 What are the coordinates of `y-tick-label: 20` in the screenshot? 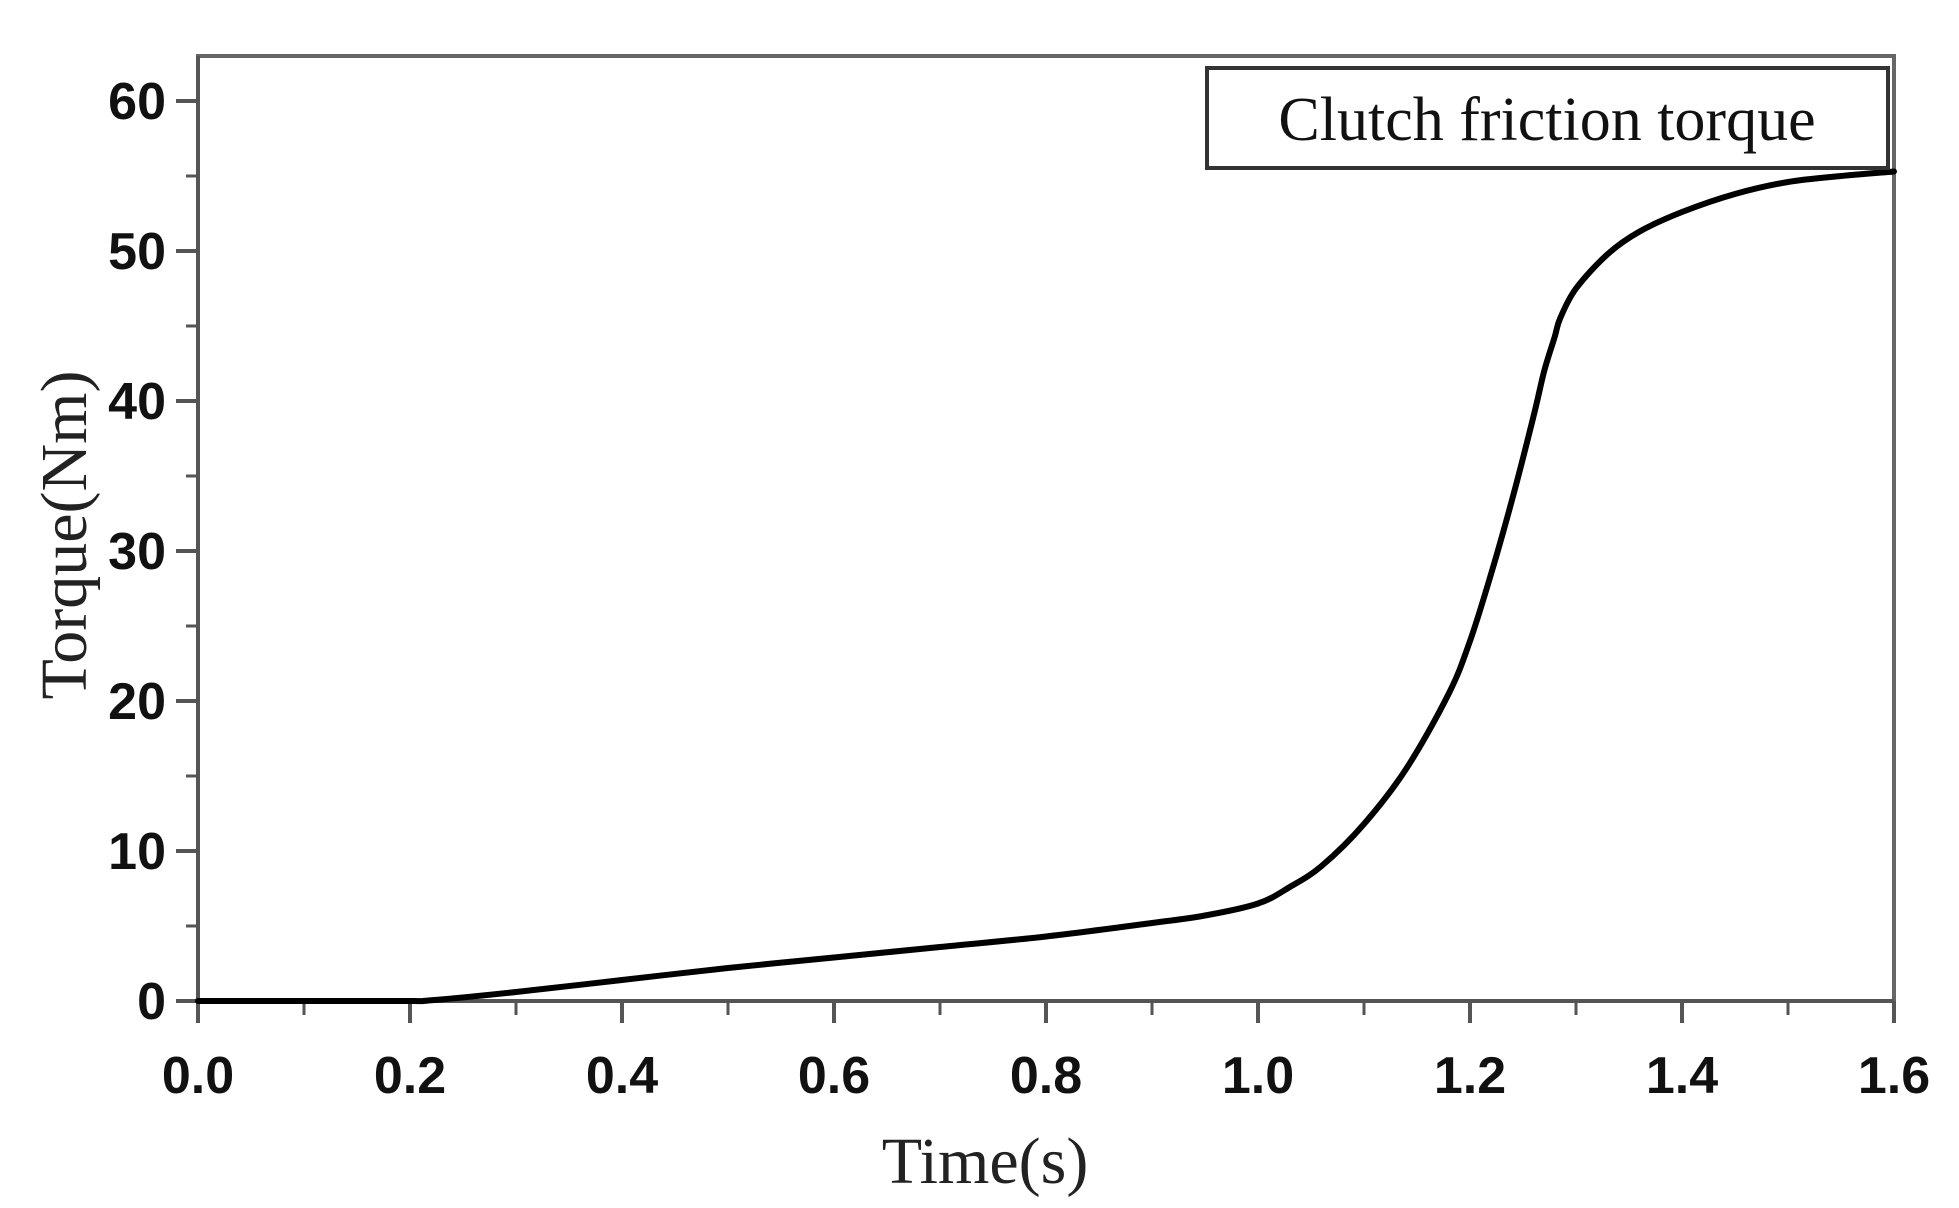 It's located at (137, 702).